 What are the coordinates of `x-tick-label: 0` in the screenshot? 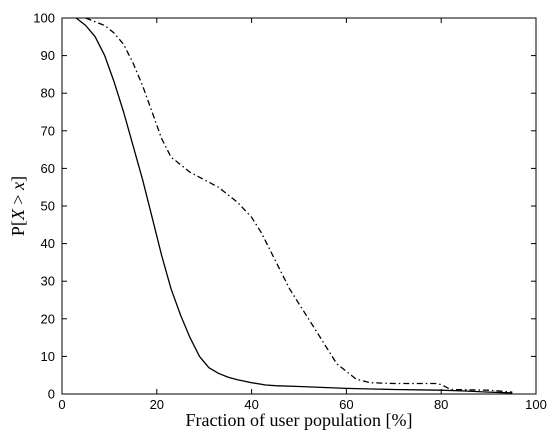 It's located at (61, 404).